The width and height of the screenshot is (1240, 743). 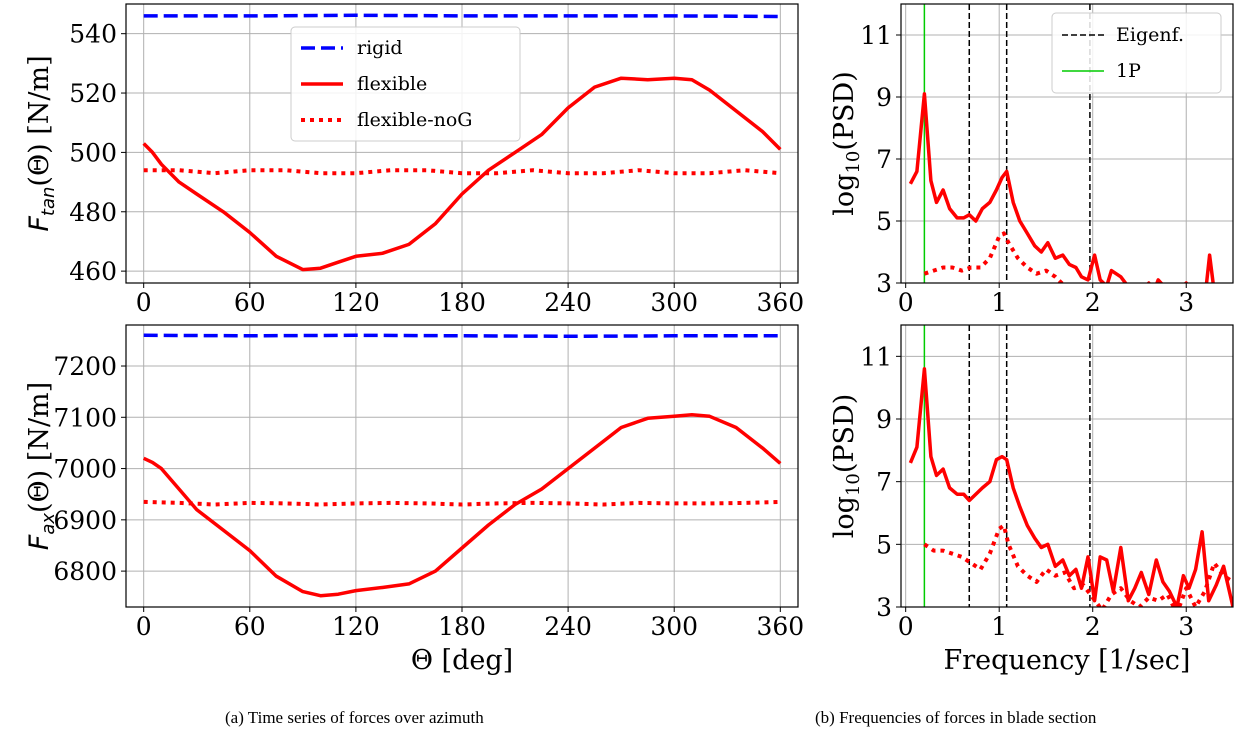 What do you see at coordinates (414, 120) in the screenshot?
I see `legend-label: flexible-noG` at bounding box center [414, 120].